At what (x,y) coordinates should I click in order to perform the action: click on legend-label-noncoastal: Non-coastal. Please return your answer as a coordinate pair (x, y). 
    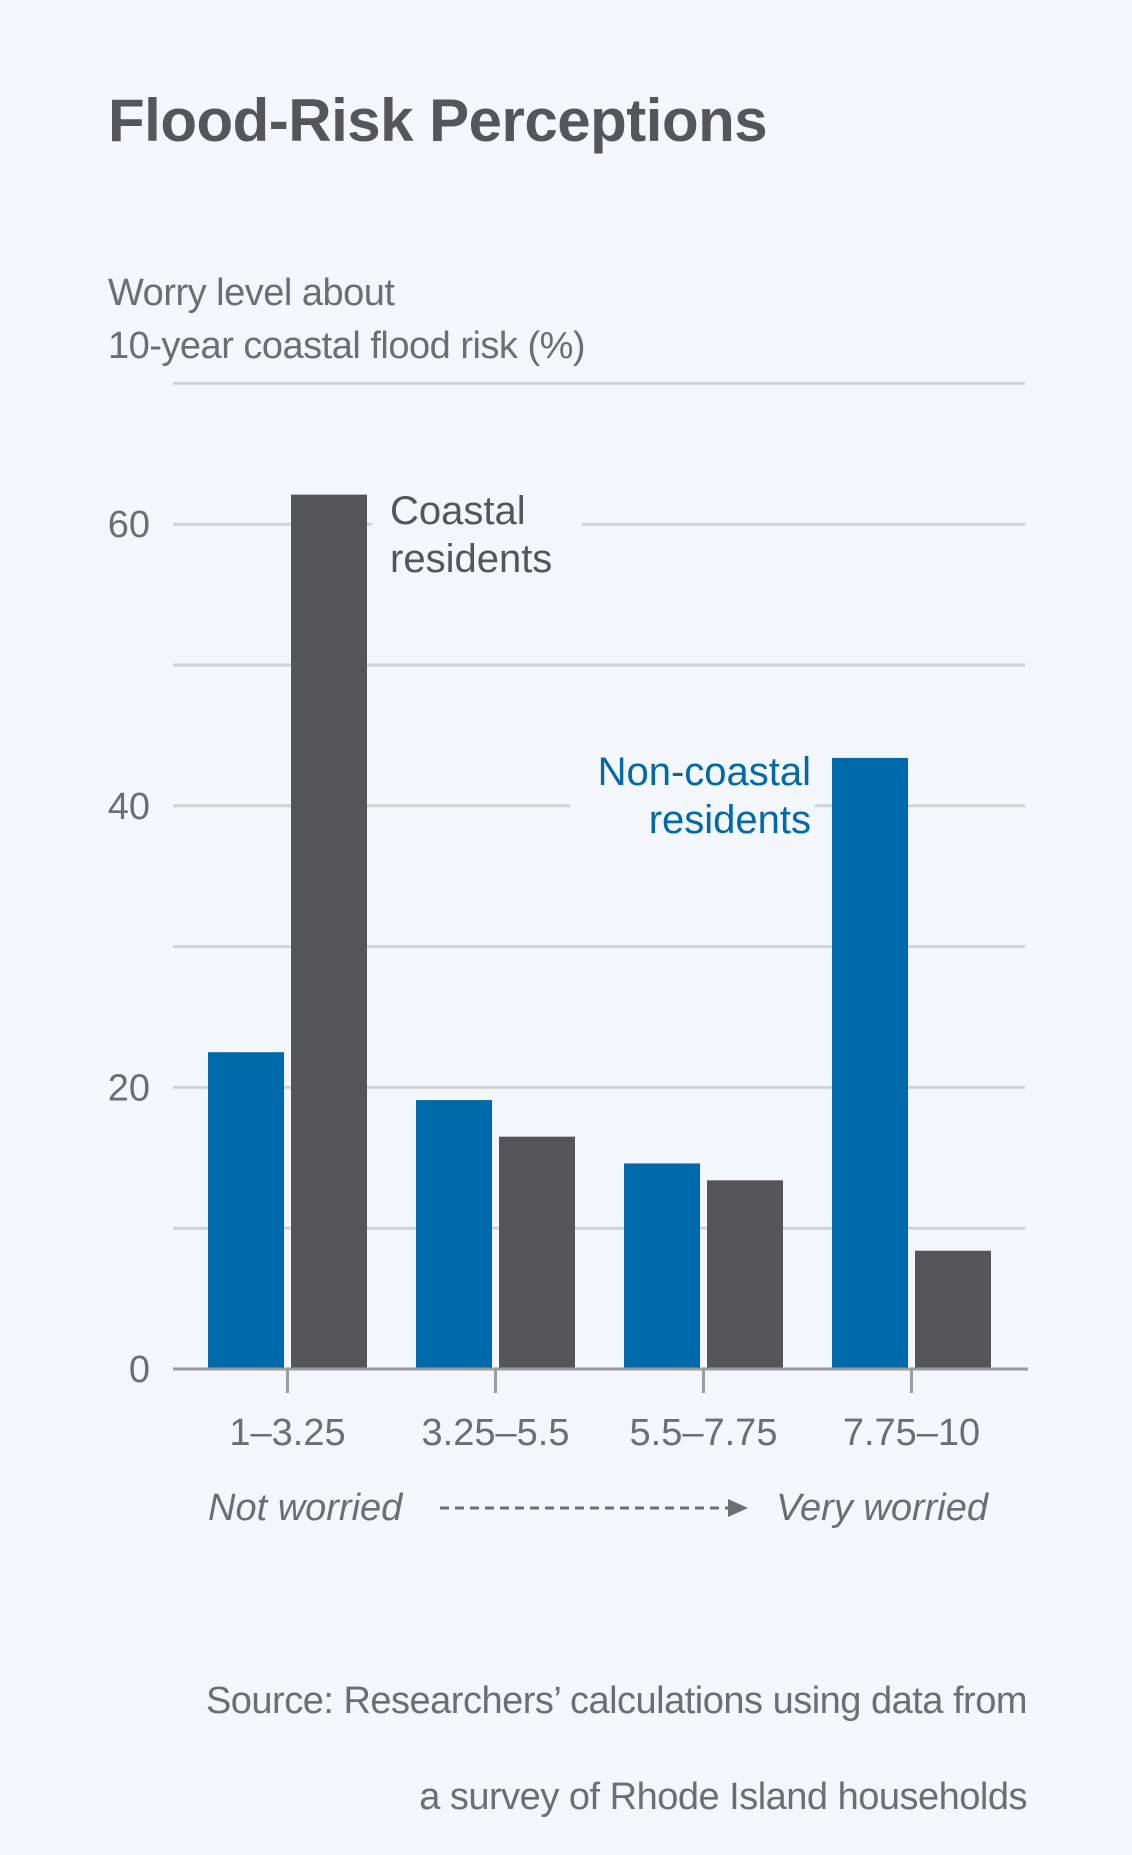
    Looking at the image, I should click on (704, 772).